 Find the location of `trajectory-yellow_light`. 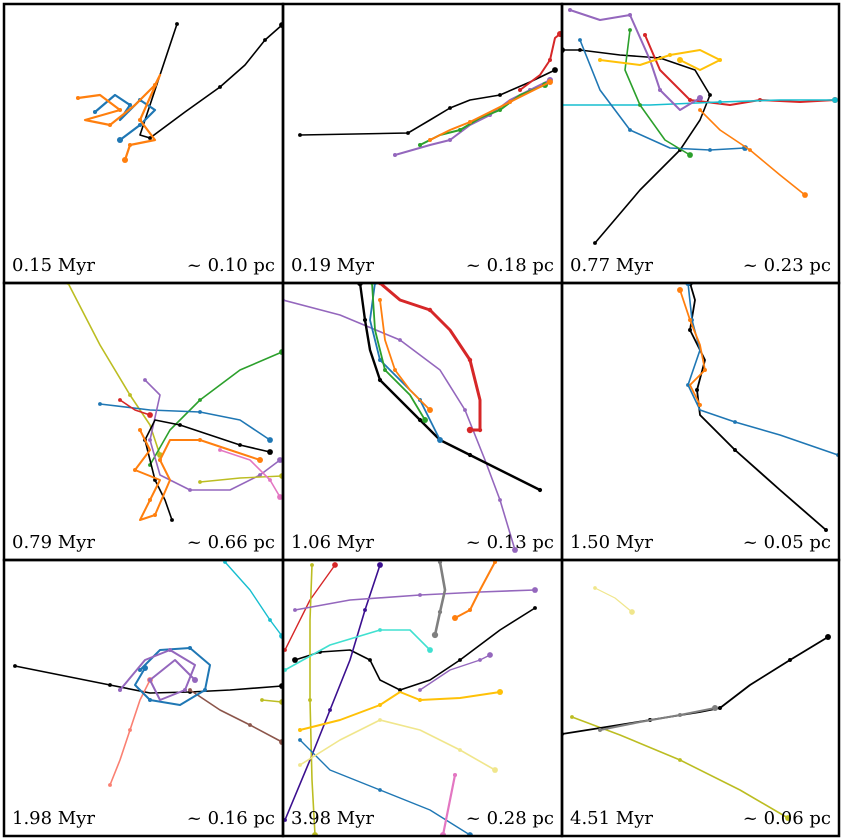

trajectory-yellow_light is located at coordinates (397, 745).